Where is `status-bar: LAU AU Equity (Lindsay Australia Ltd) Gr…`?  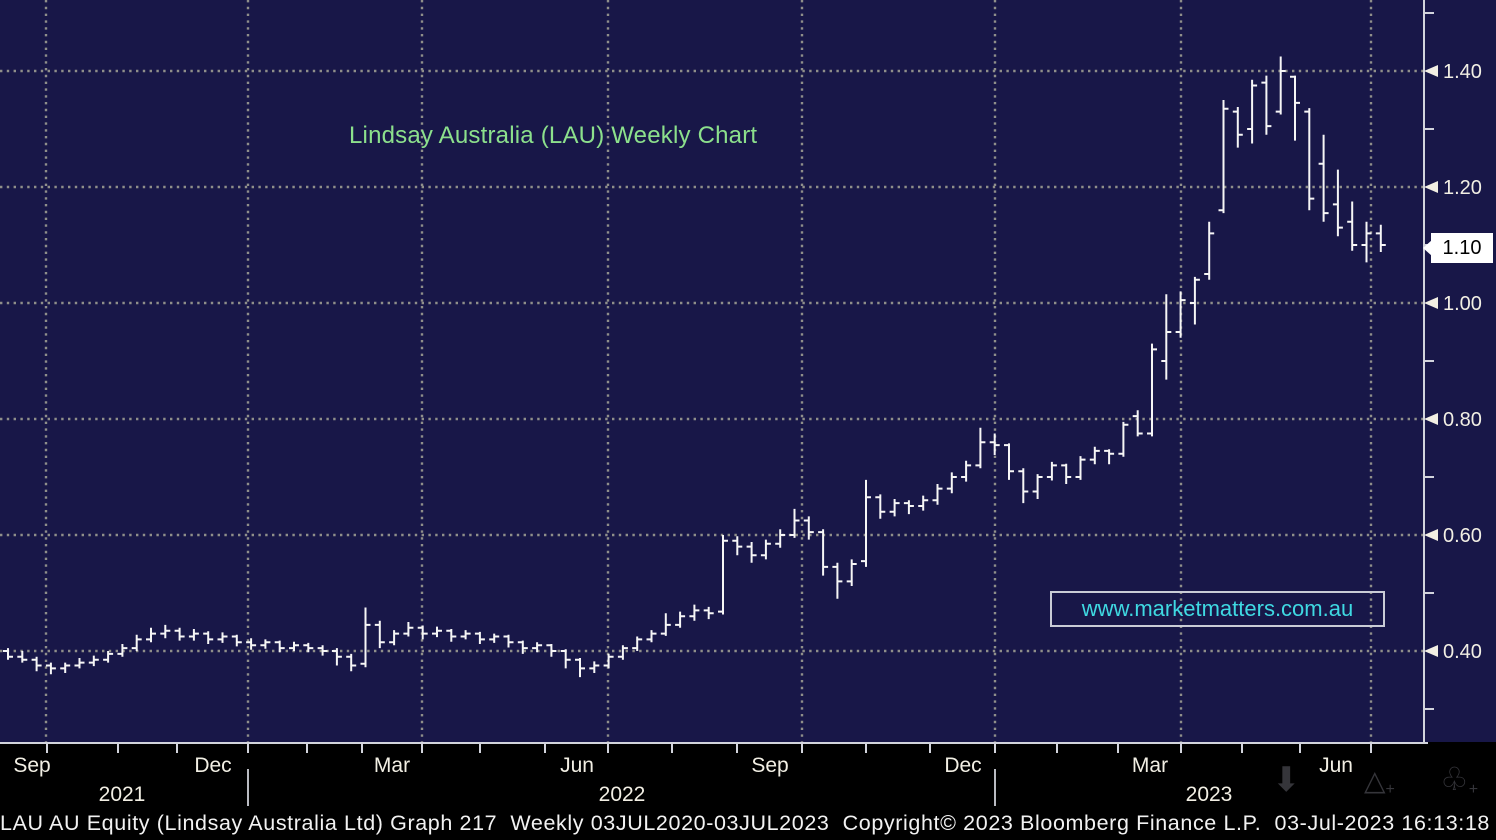 status-bar: LAU AU Equity (Lindsay Australia Ltd) Gr… is located at coordinates (748, 824).